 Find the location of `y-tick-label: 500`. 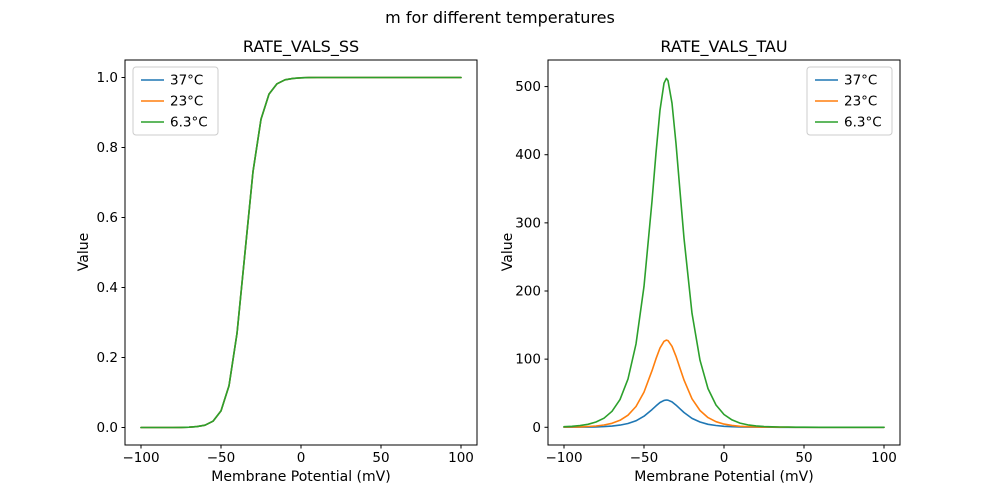

y-tick-label: 500 is located at coordinates (528, 87).